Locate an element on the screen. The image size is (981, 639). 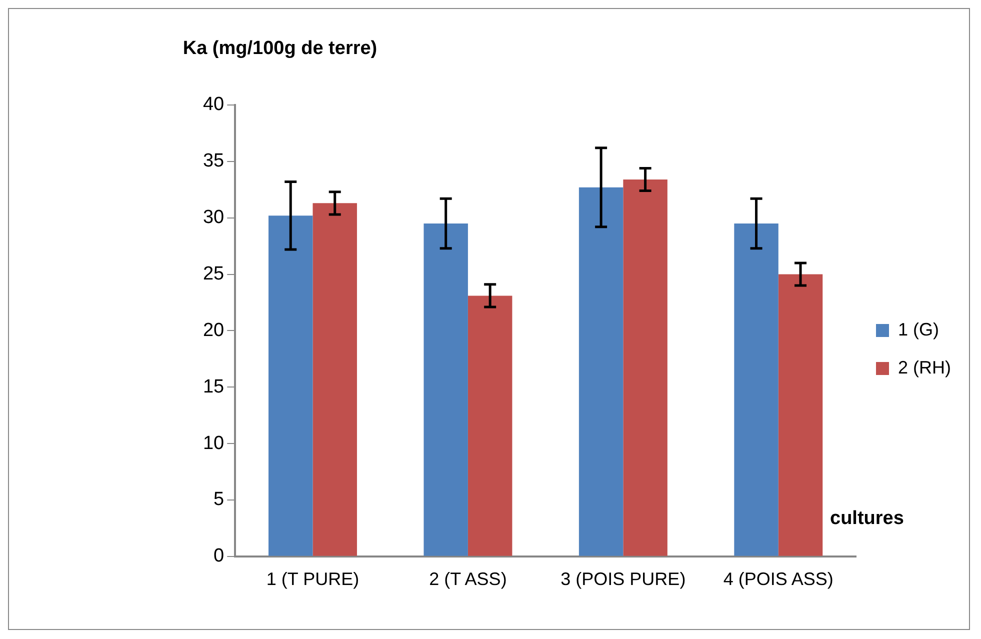
y-tick-label: 30 is located at coordinates (213, 217).